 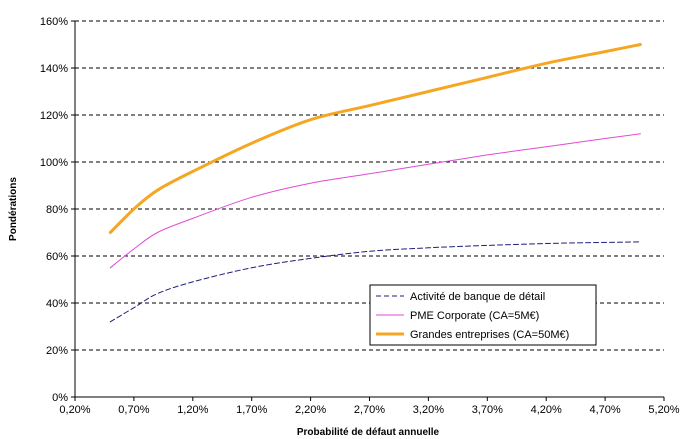 I want to click on legend-label-retail: Activité de banque de détail, so click(x=477, y=297).